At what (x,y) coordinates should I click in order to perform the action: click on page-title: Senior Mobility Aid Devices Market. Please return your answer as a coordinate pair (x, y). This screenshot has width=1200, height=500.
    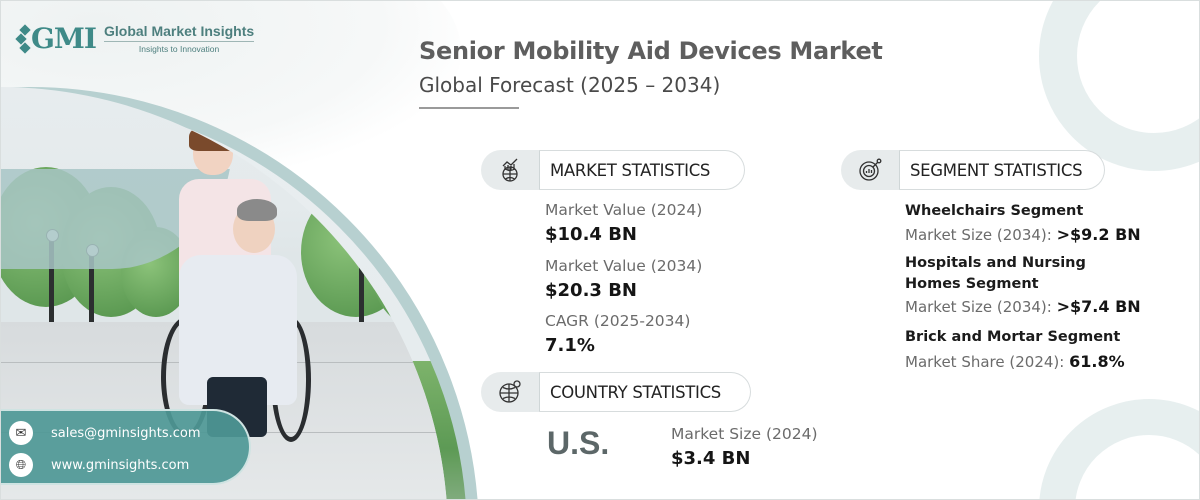
    Looking at the image, I should click on (651, 51).